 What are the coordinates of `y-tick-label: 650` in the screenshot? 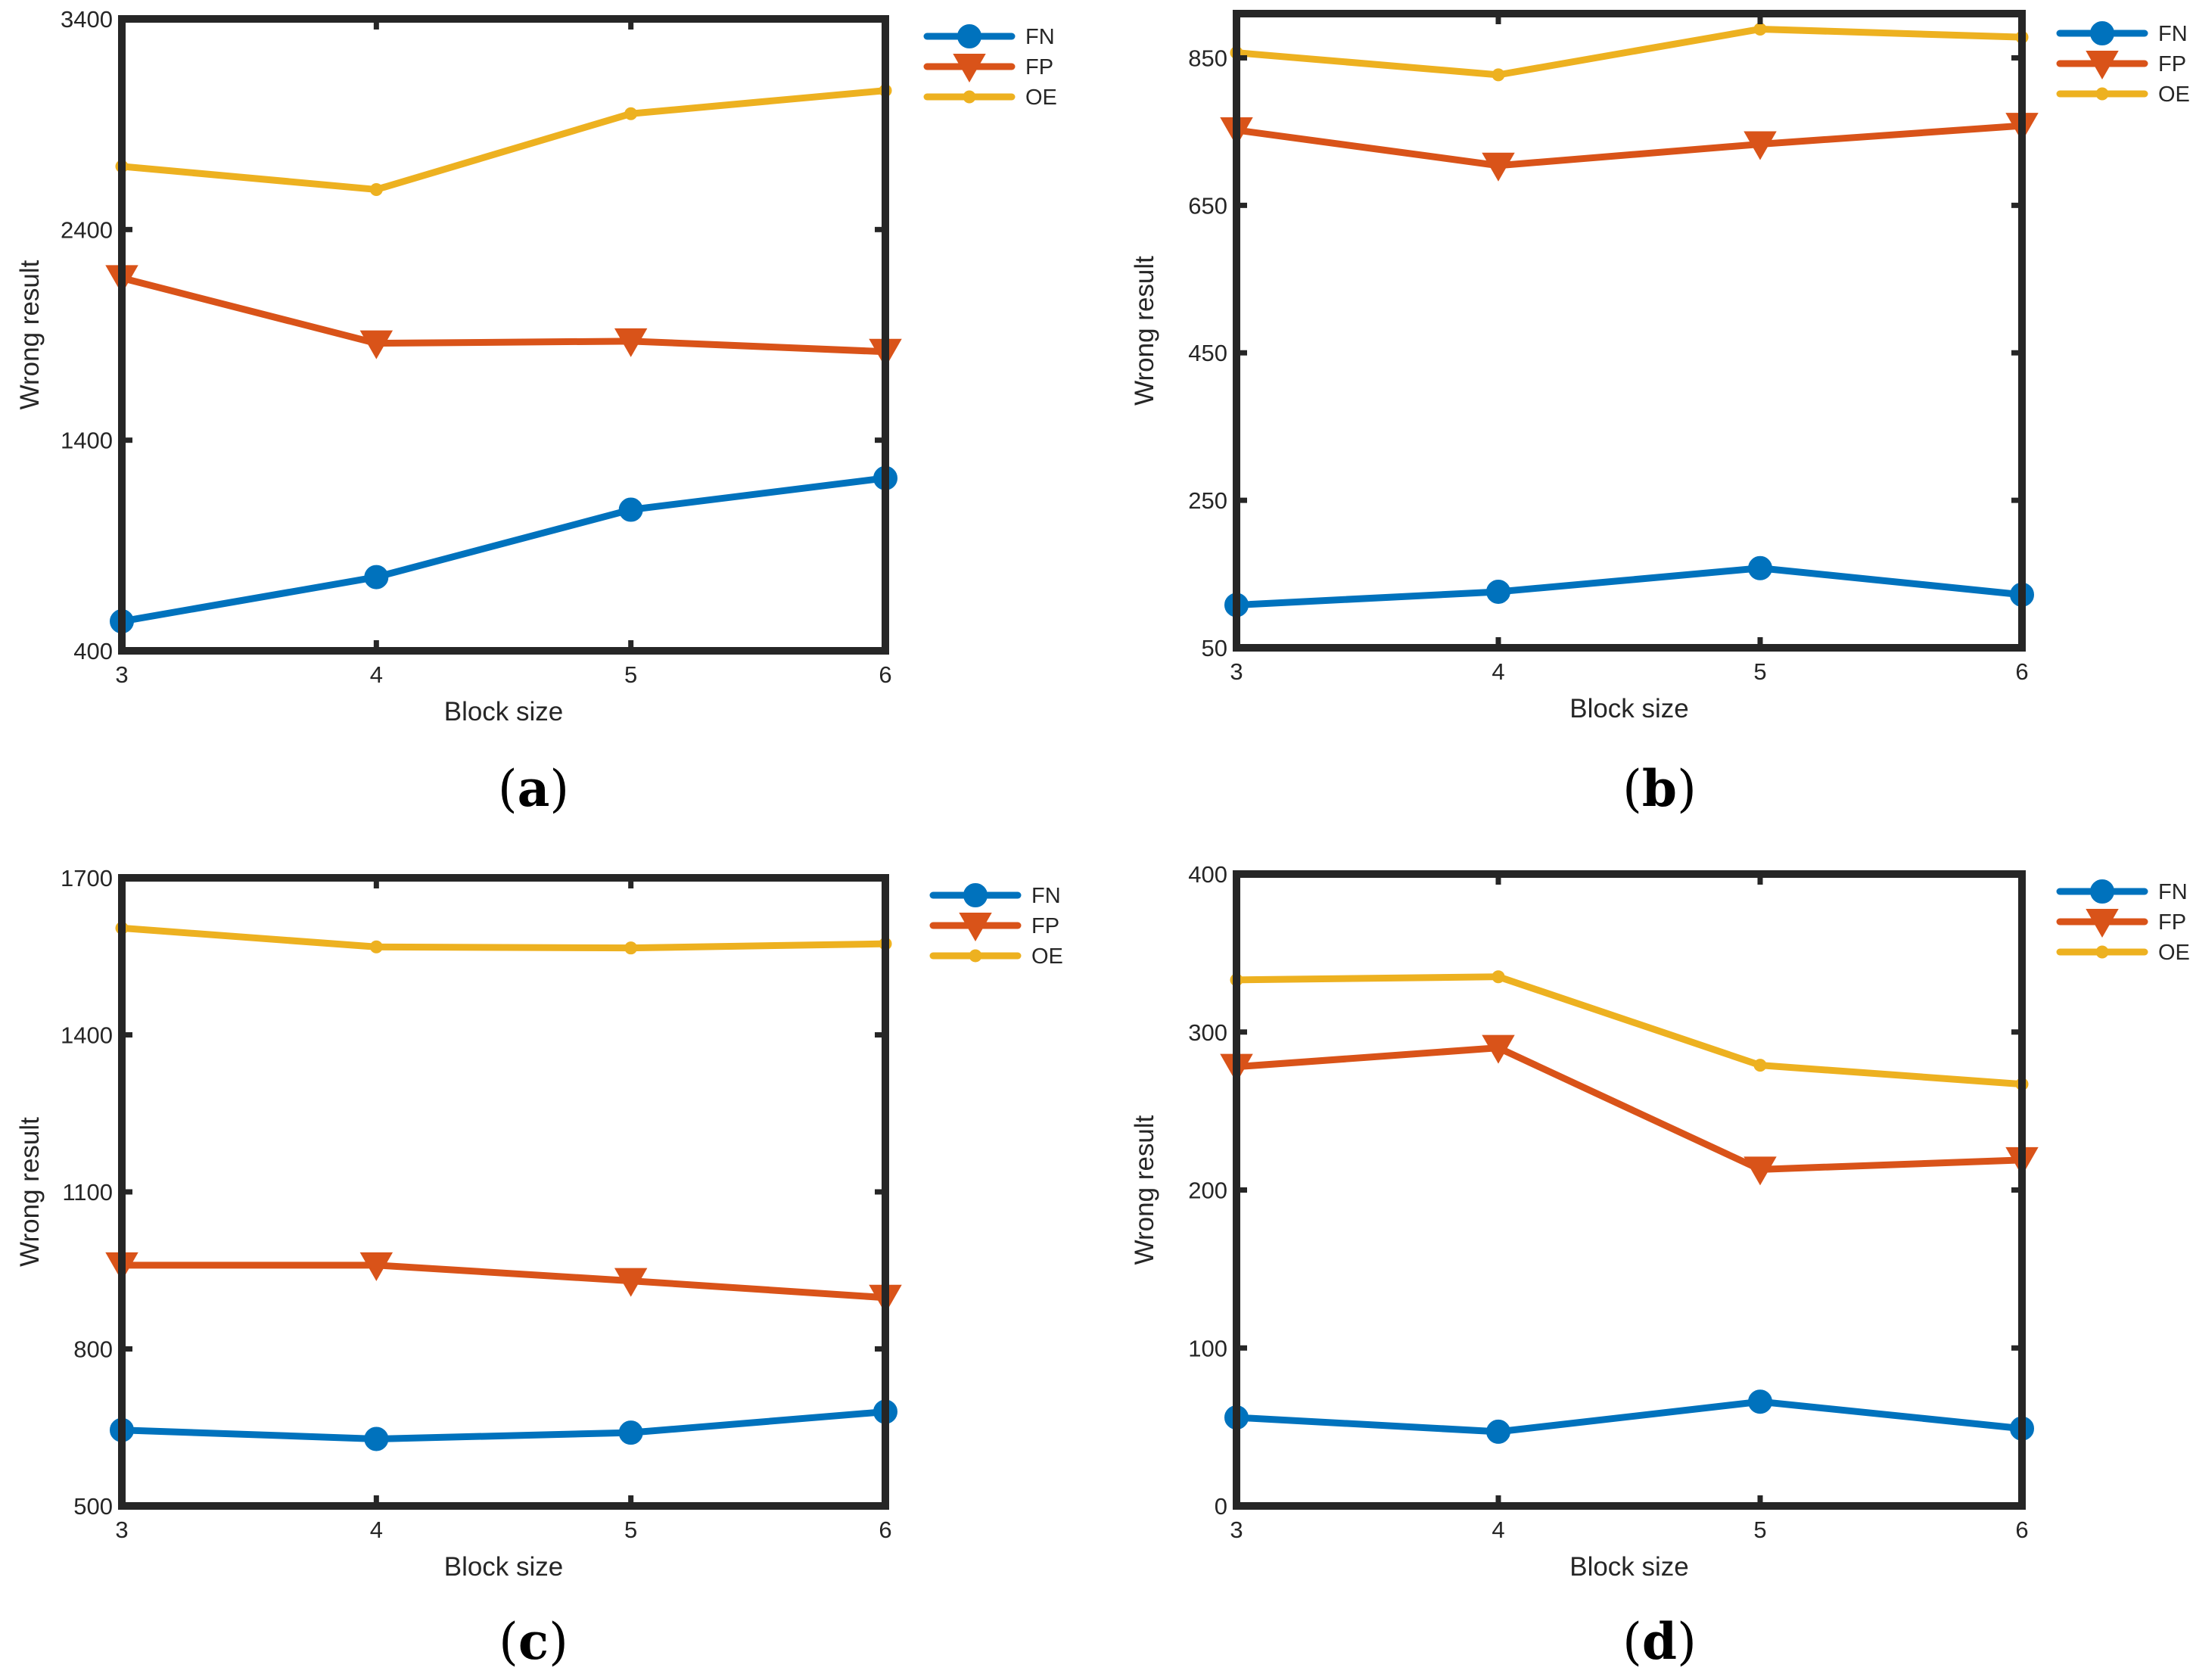 It's located at (1207, 206).